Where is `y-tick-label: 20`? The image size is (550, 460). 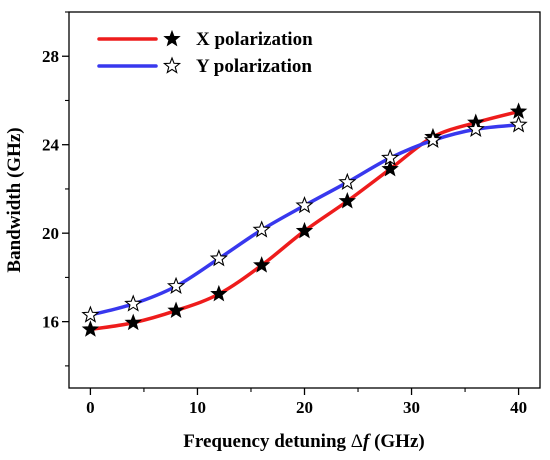 y-tick-label: 20 is located at coordinates (50, 233).